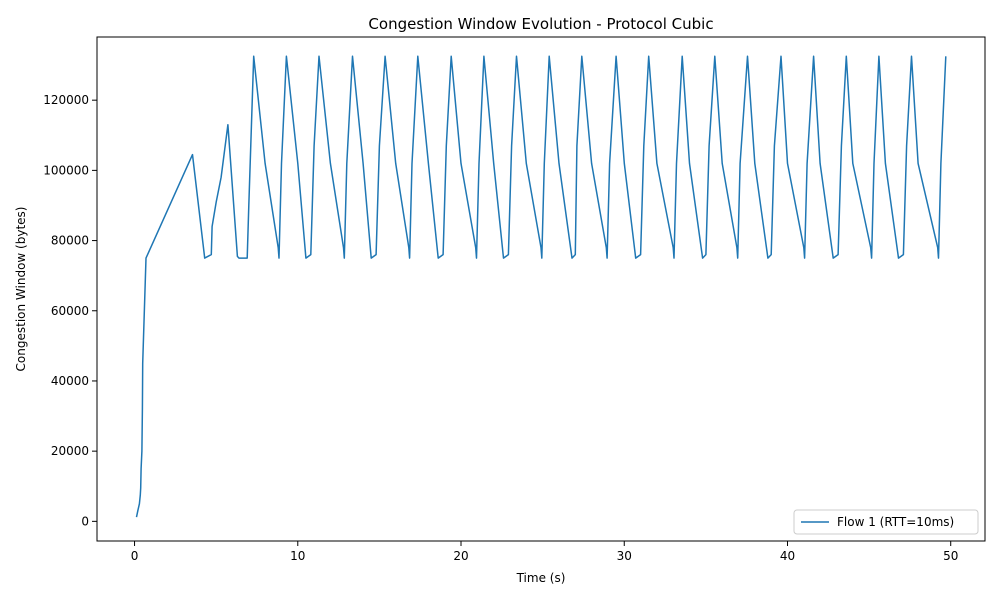  I want to click on x-tick-label: 30, so click(624, 556).